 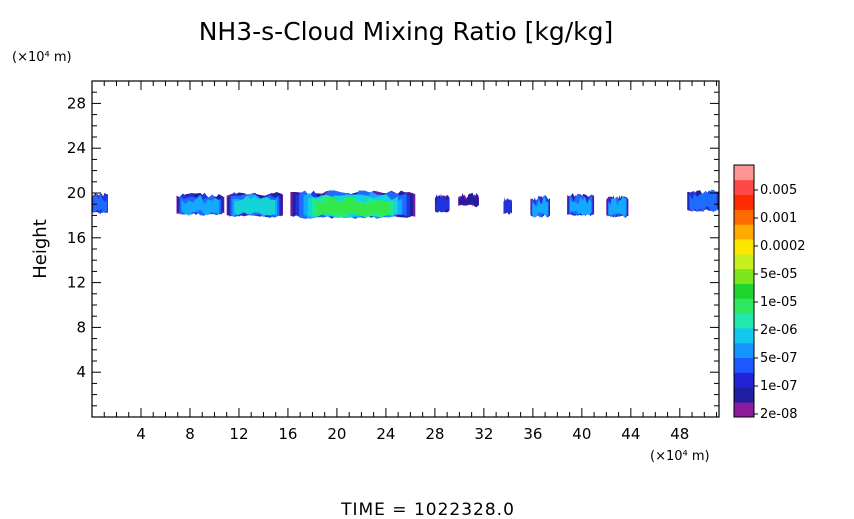 I want to click on x-tick-label: 44, so click(x=630, y=434).